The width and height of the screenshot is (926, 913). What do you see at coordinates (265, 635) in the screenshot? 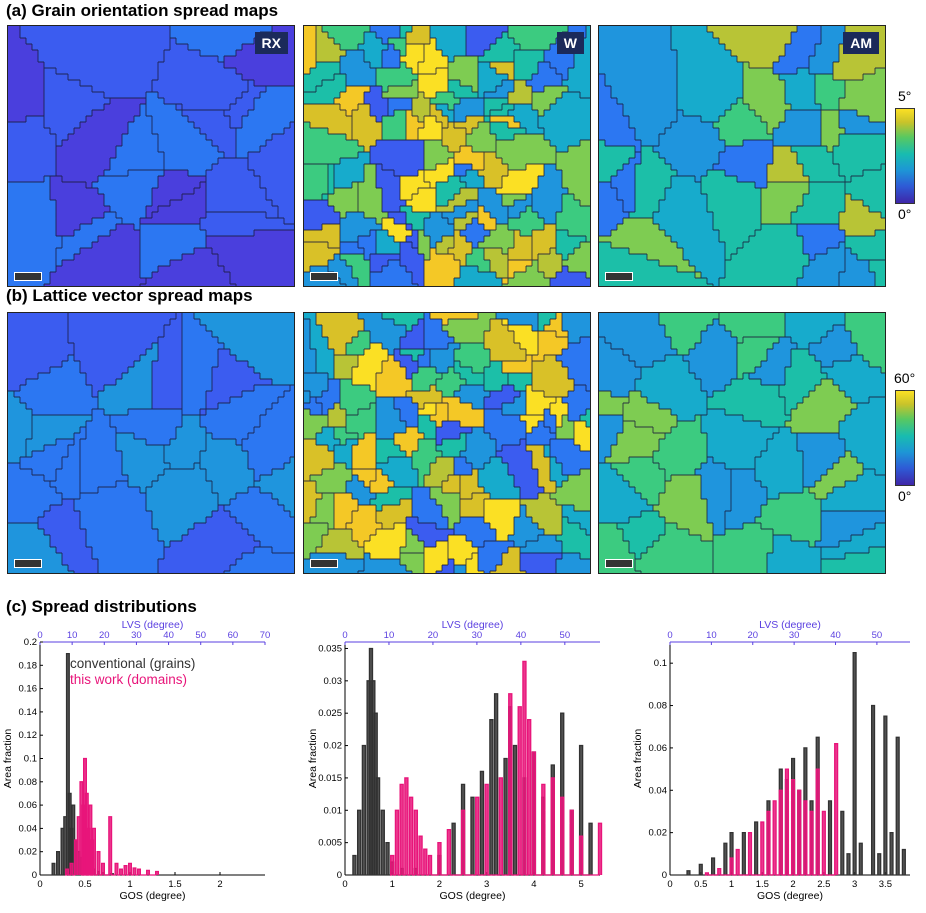
I see `top-x-tick-label: 70` at bounding box center [265, 635].